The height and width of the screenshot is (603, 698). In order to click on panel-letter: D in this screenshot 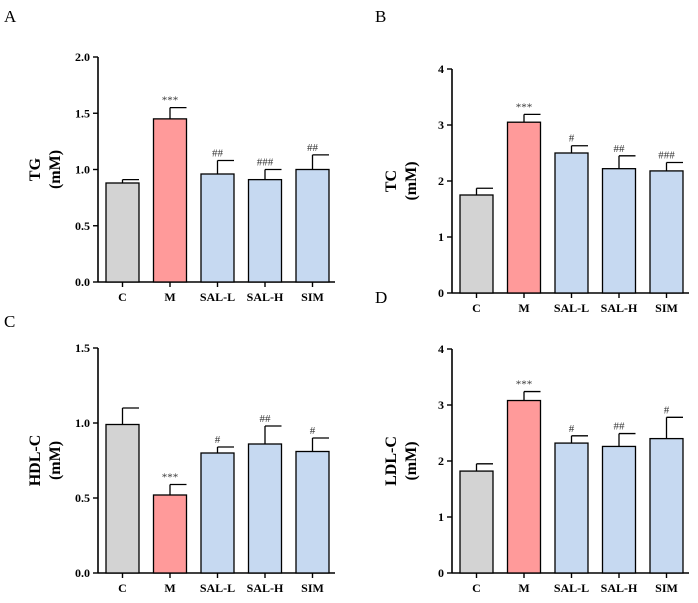, I will do `click(381, 297)`.